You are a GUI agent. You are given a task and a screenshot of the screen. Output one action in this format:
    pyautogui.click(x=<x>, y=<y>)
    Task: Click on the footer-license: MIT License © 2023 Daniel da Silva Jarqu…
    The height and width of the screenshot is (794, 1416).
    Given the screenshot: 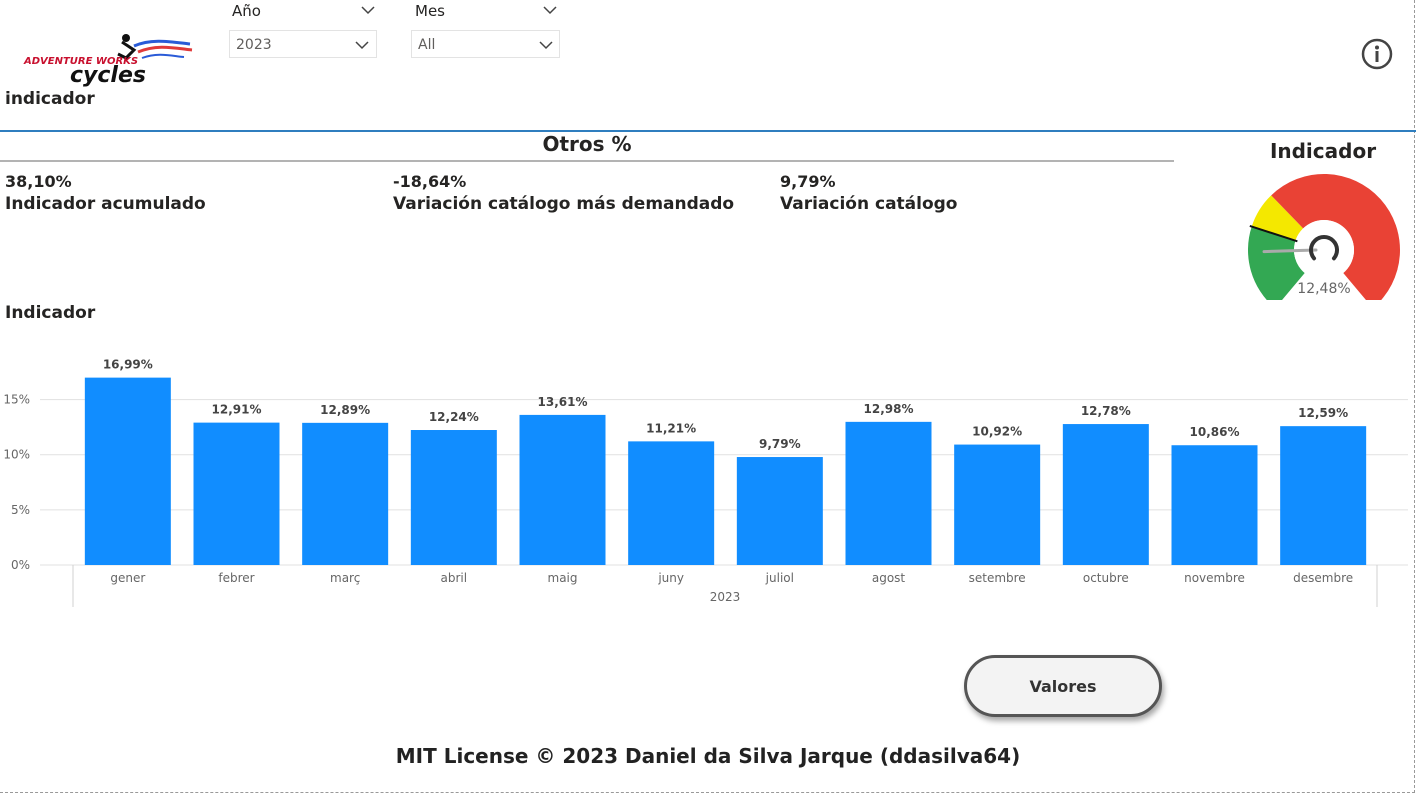 What is the action you would take?
    pyautogui.click(x=708, y=756)
    